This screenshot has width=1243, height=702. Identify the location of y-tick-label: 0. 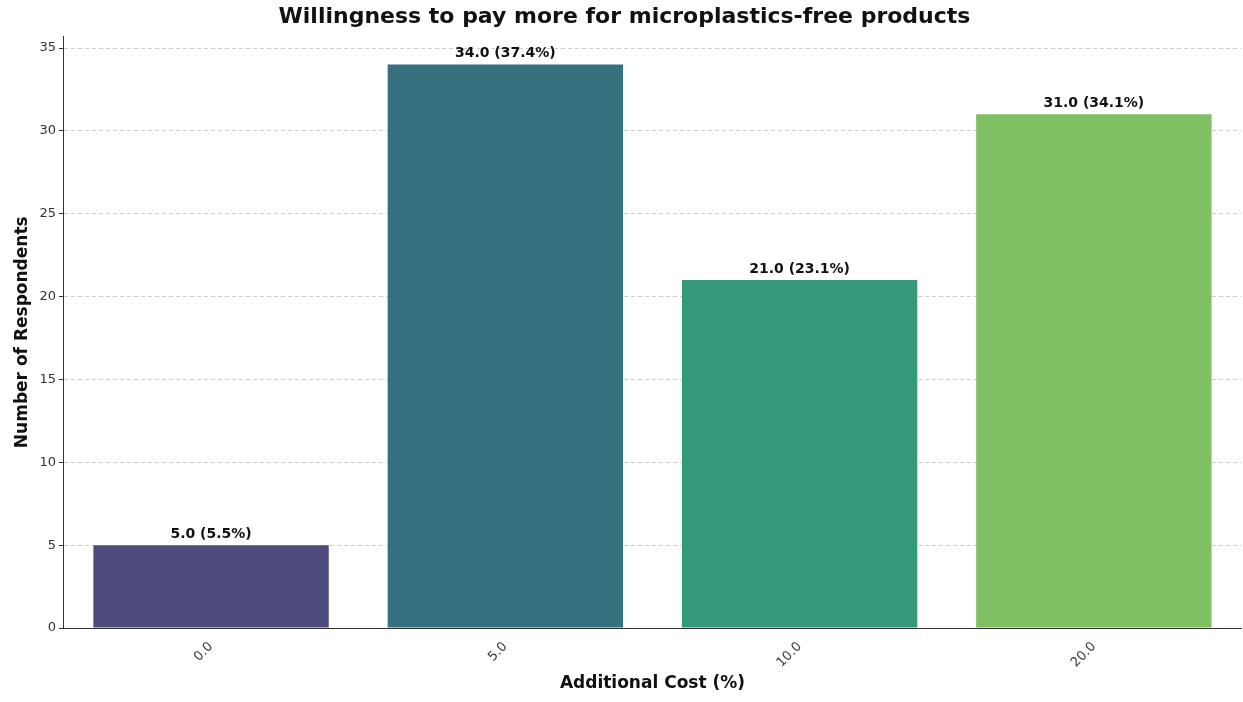
(51, 627).